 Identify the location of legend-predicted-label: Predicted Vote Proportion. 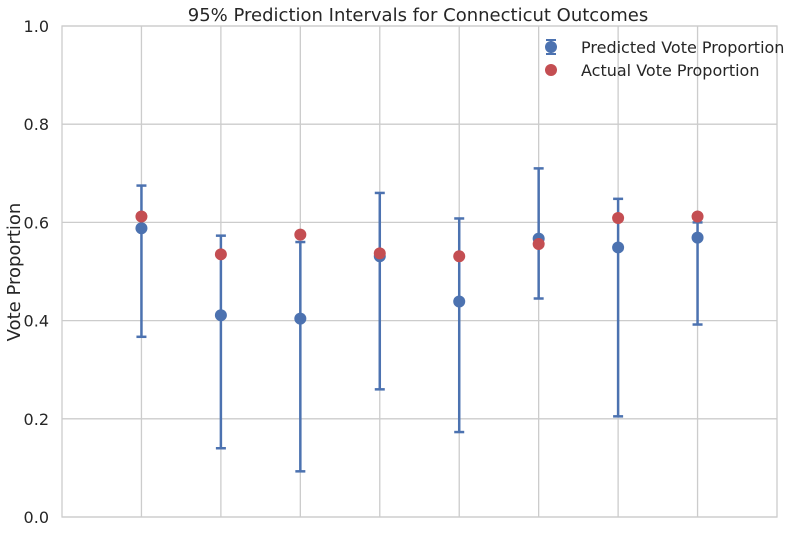
(682, 47).